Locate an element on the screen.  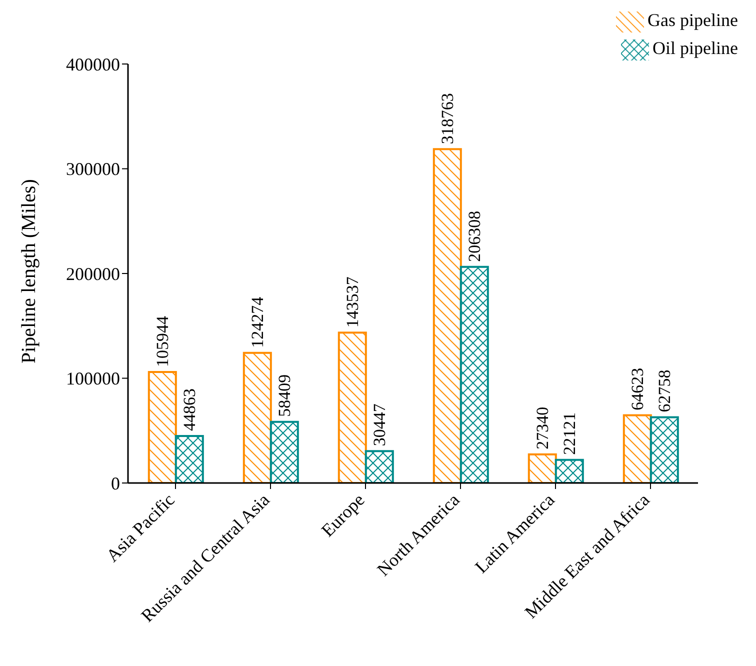
legend-label: Oil pipeline is located at coordinates (695, 48).